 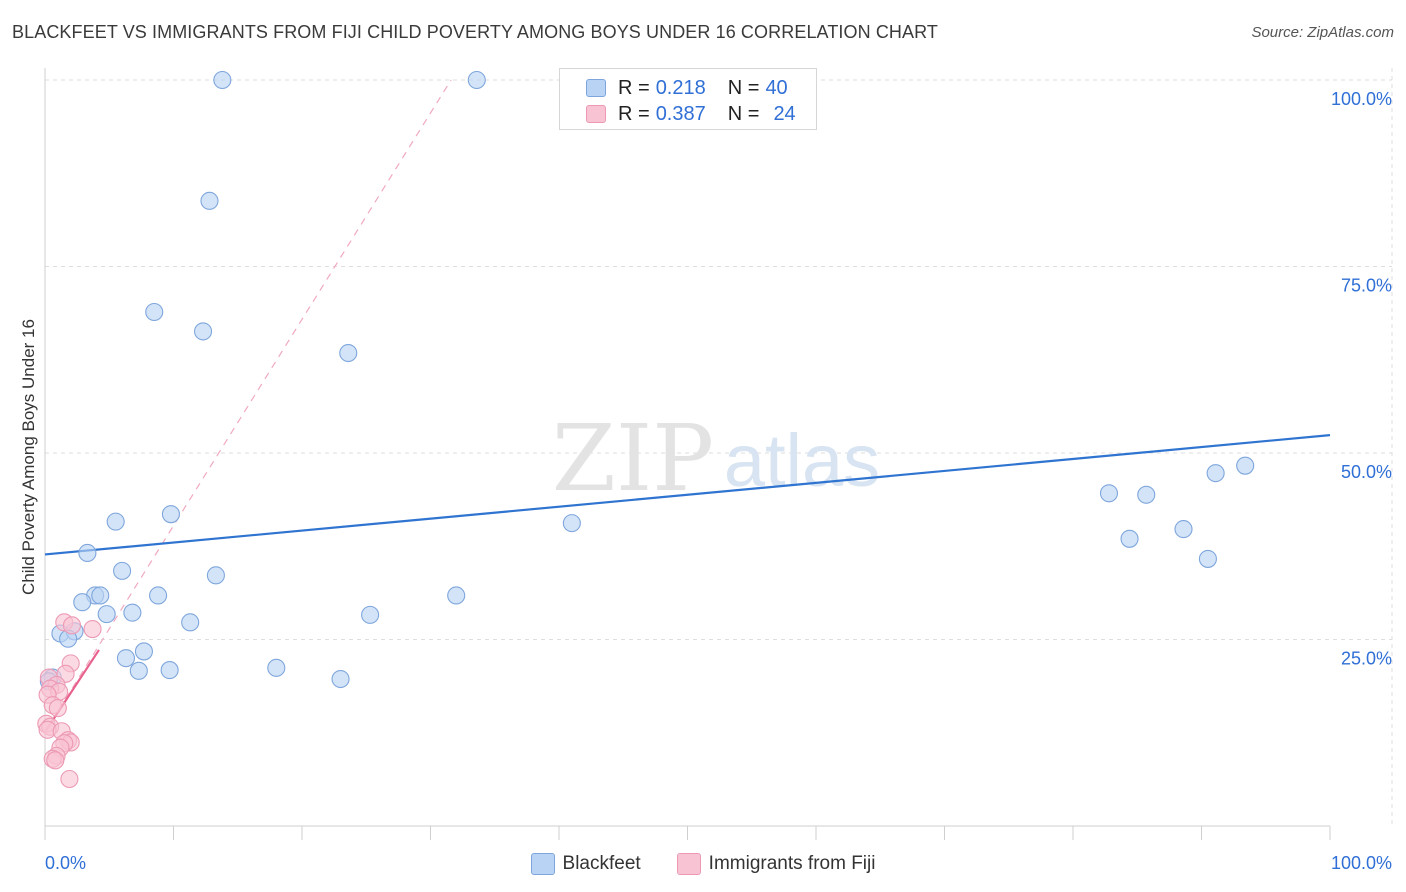 I want to click on legend-stats: R = 0.218 N = 40 R = 0.387 N = 24, so click(x=688, y=99).